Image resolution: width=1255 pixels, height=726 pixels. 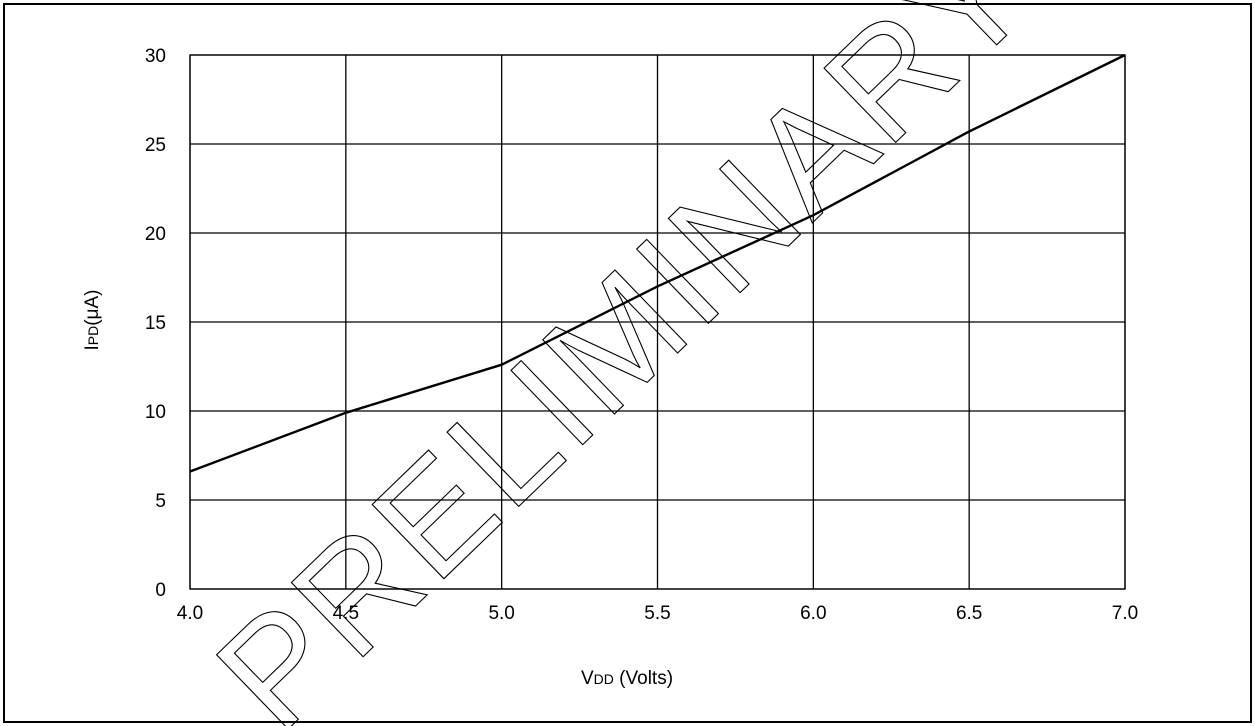 I want to click on x-tick-label: 6.5, so click(x=969, y=613).